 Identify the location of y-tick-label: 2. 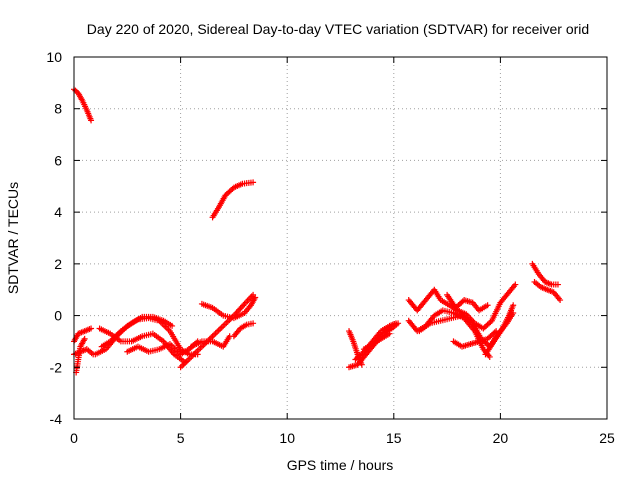
(58, 264).